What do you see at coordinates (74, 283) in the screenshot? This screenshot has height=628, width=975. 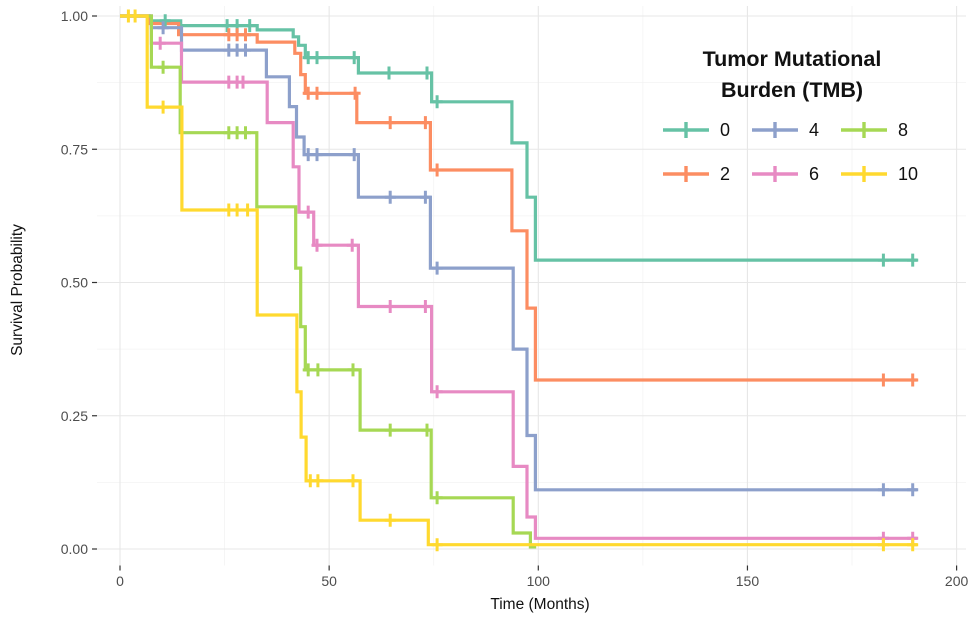 I see `y-tick-label: 0.50` at bounding box center [74, 283].